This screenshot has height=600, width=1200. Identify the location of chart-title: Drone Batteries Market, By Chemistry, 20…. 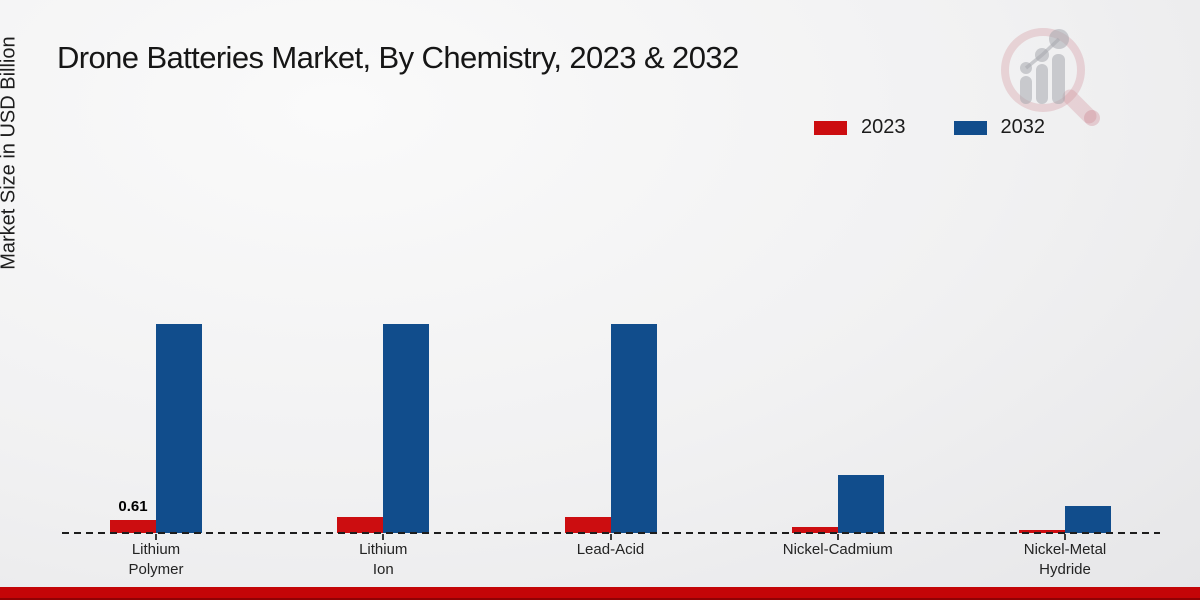
(398, 57).